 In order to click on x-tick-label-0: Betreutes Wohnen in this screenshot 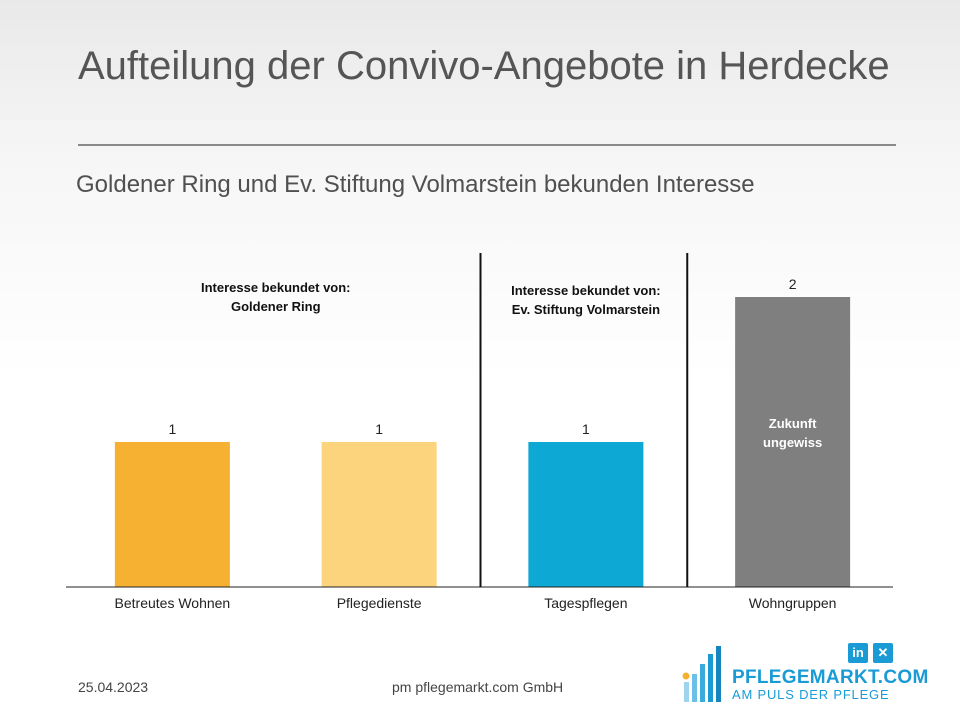, I will do `click(173, 603)`.